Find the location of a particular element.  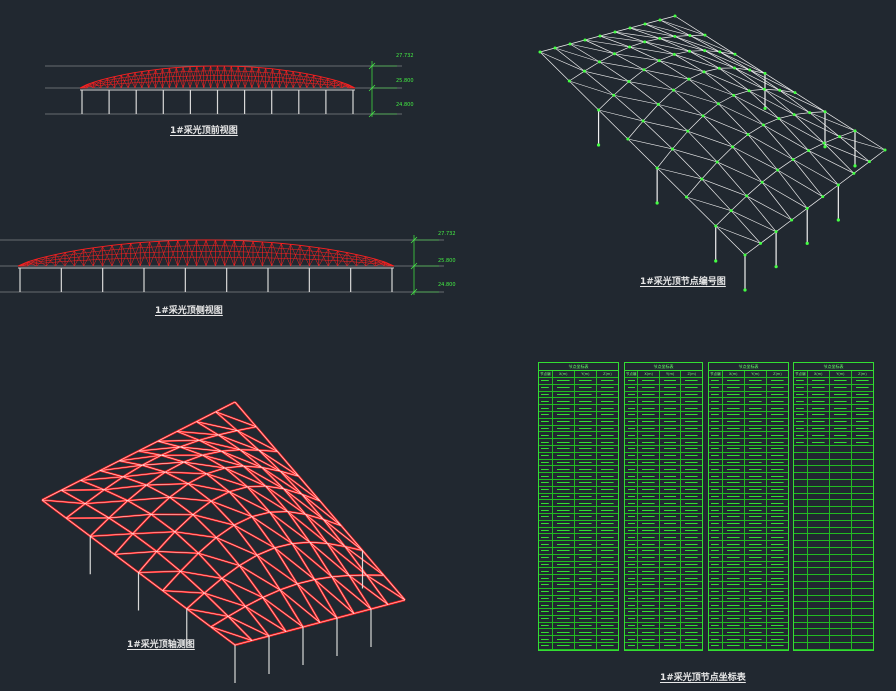

table-header-cell: Z(m) is located at coordinates (777, 374).